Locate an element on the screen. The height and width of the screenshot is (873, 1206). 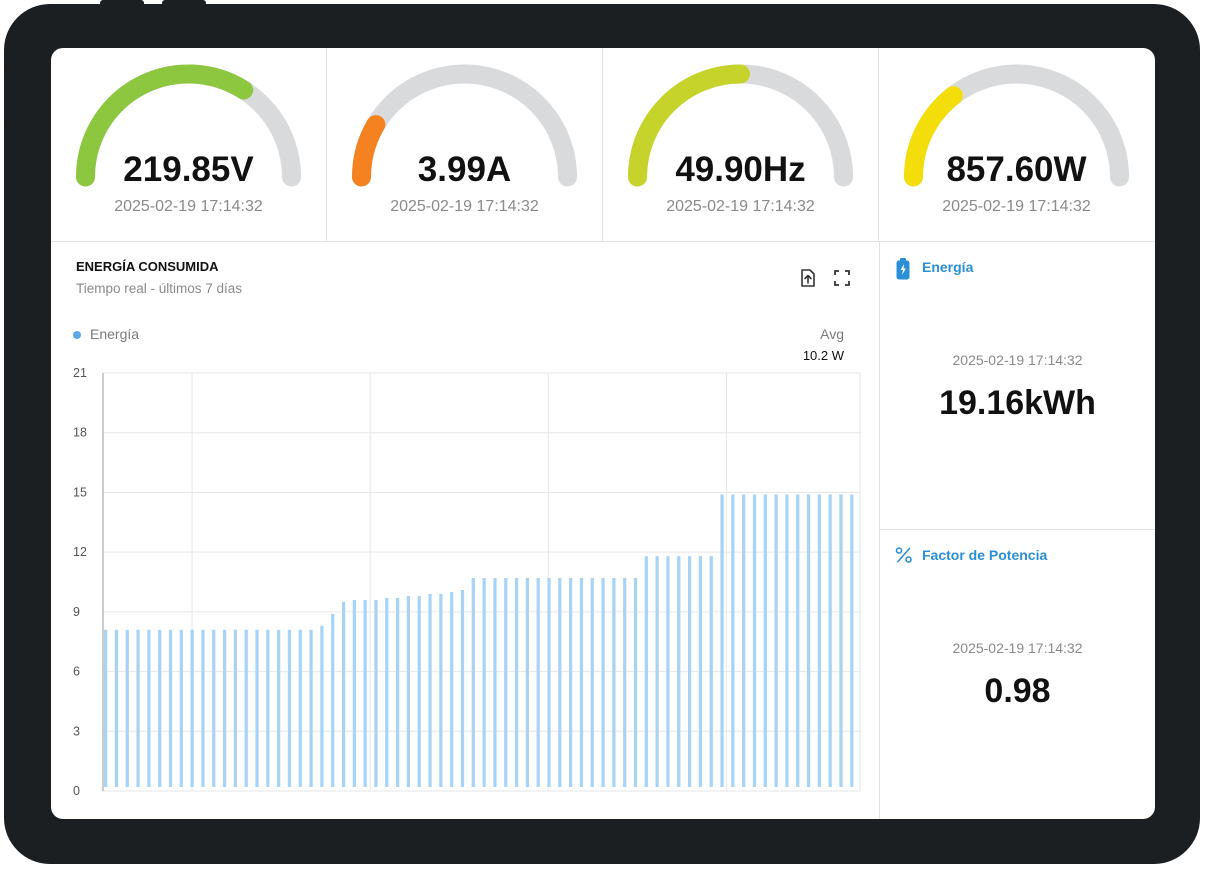
energy-card-timestamp: 2025-02-19 17:14:32 is located at coordinates (1017, 360).